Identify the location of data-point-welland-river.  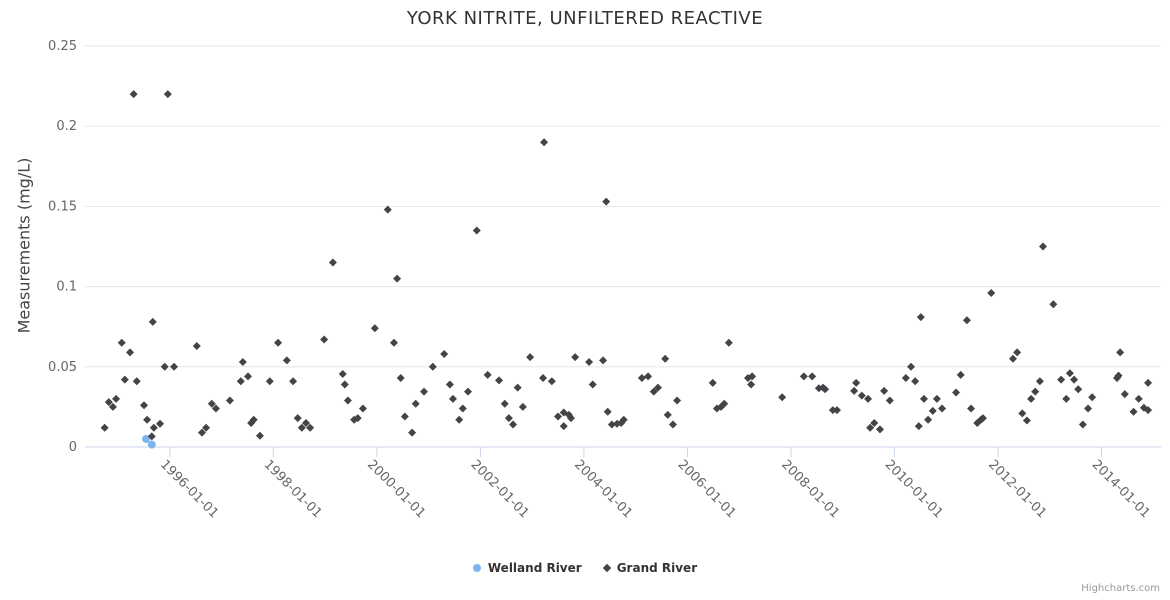
(146, 438).